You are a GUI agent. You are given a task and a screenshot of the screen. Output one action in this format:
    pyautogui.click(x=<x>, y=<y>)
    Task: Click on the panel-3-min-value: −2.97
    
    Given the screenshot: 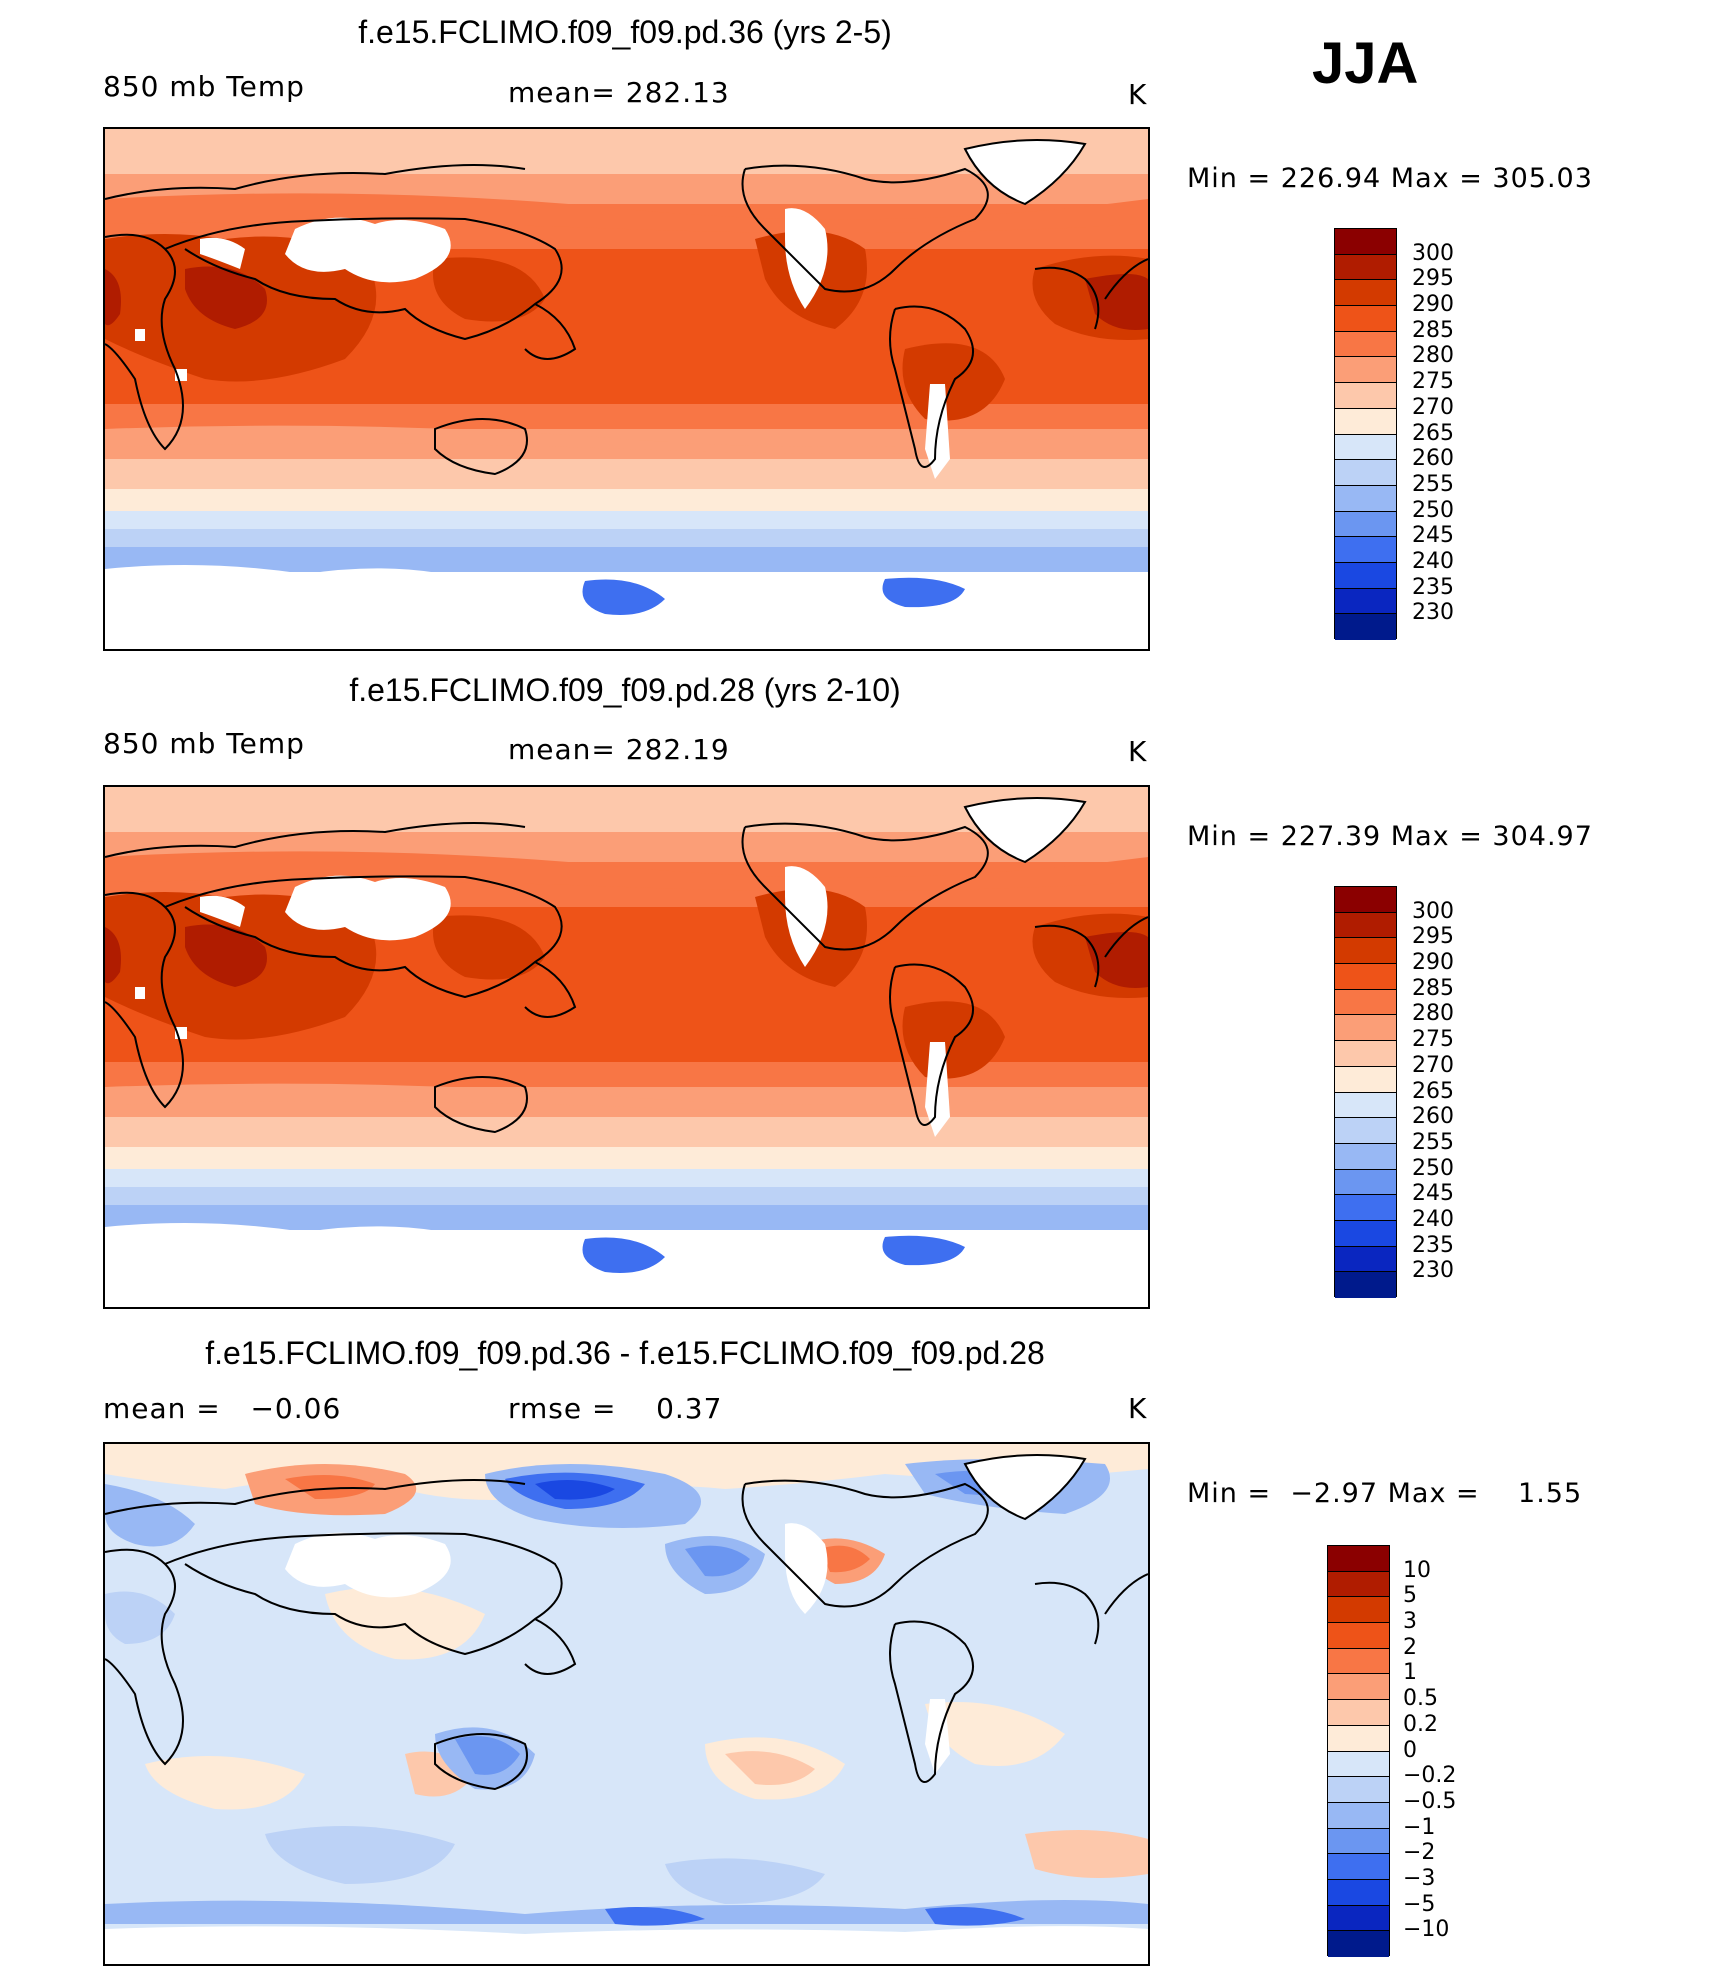 What is the action you would take?
    pyautogui.click(x=1334, y=1493)
    